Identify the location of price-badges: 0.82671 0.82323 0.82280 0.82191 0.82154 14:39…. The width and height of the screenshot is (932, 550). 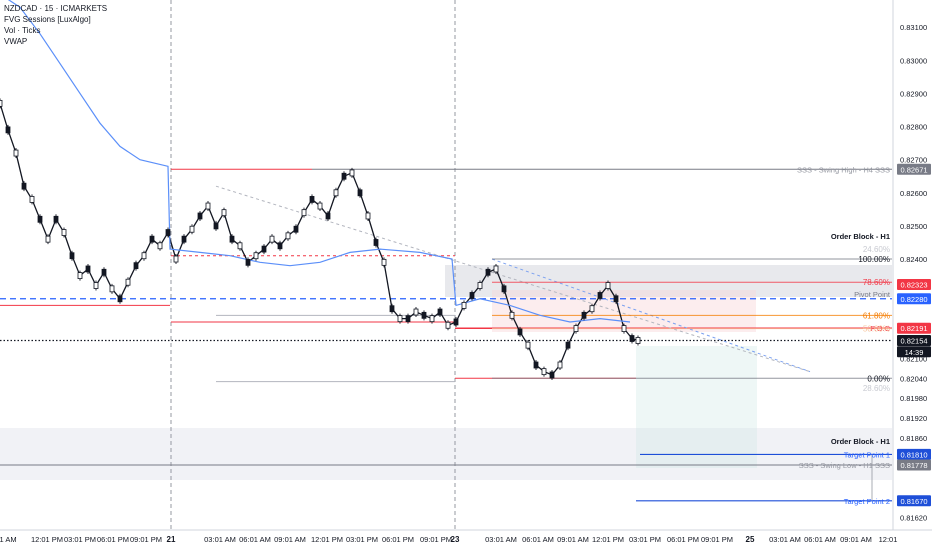
(914, 335).